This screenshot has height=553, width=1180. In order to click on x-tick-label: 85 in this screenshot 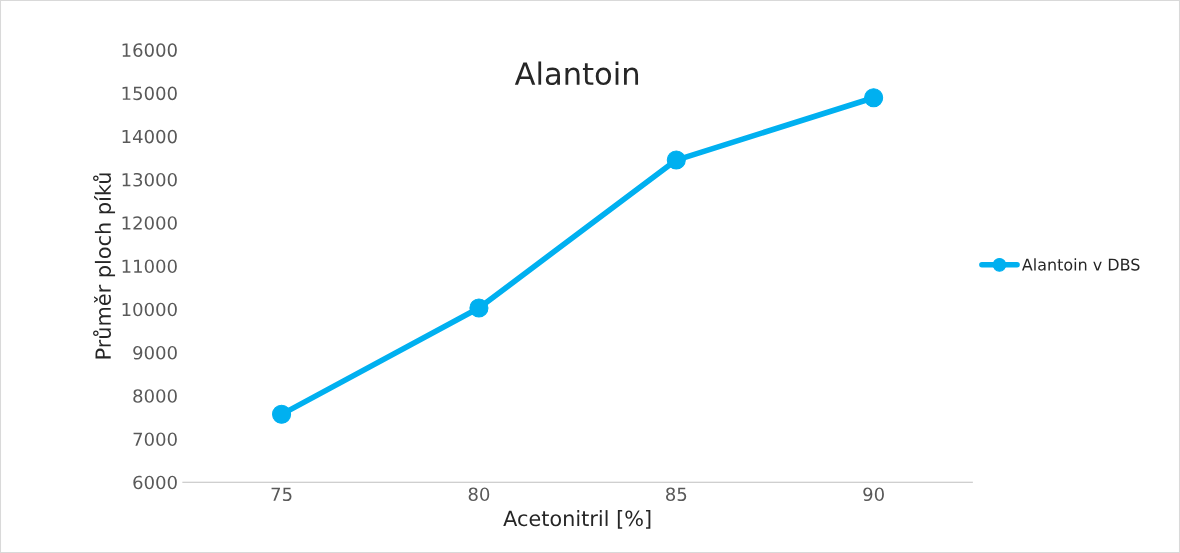, I will do `click(676, 494)`.